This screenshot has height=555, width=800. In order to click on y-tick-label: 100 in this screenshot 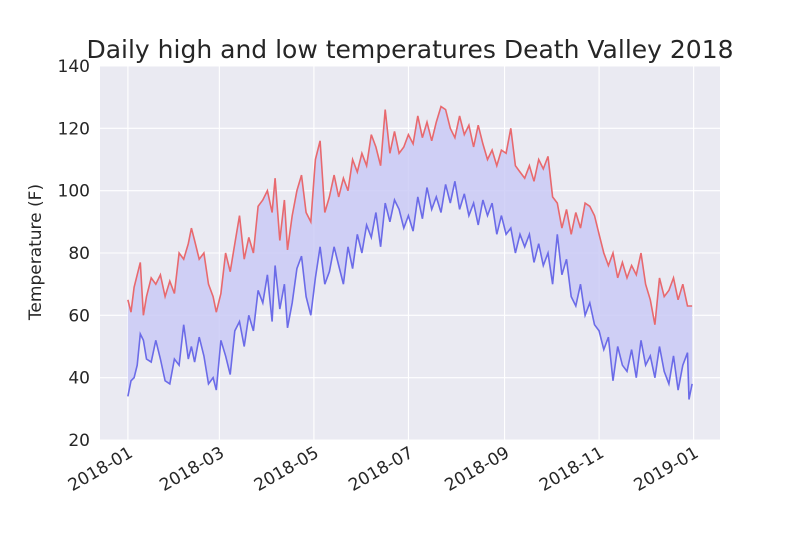, I will do `click(74, 192)`.